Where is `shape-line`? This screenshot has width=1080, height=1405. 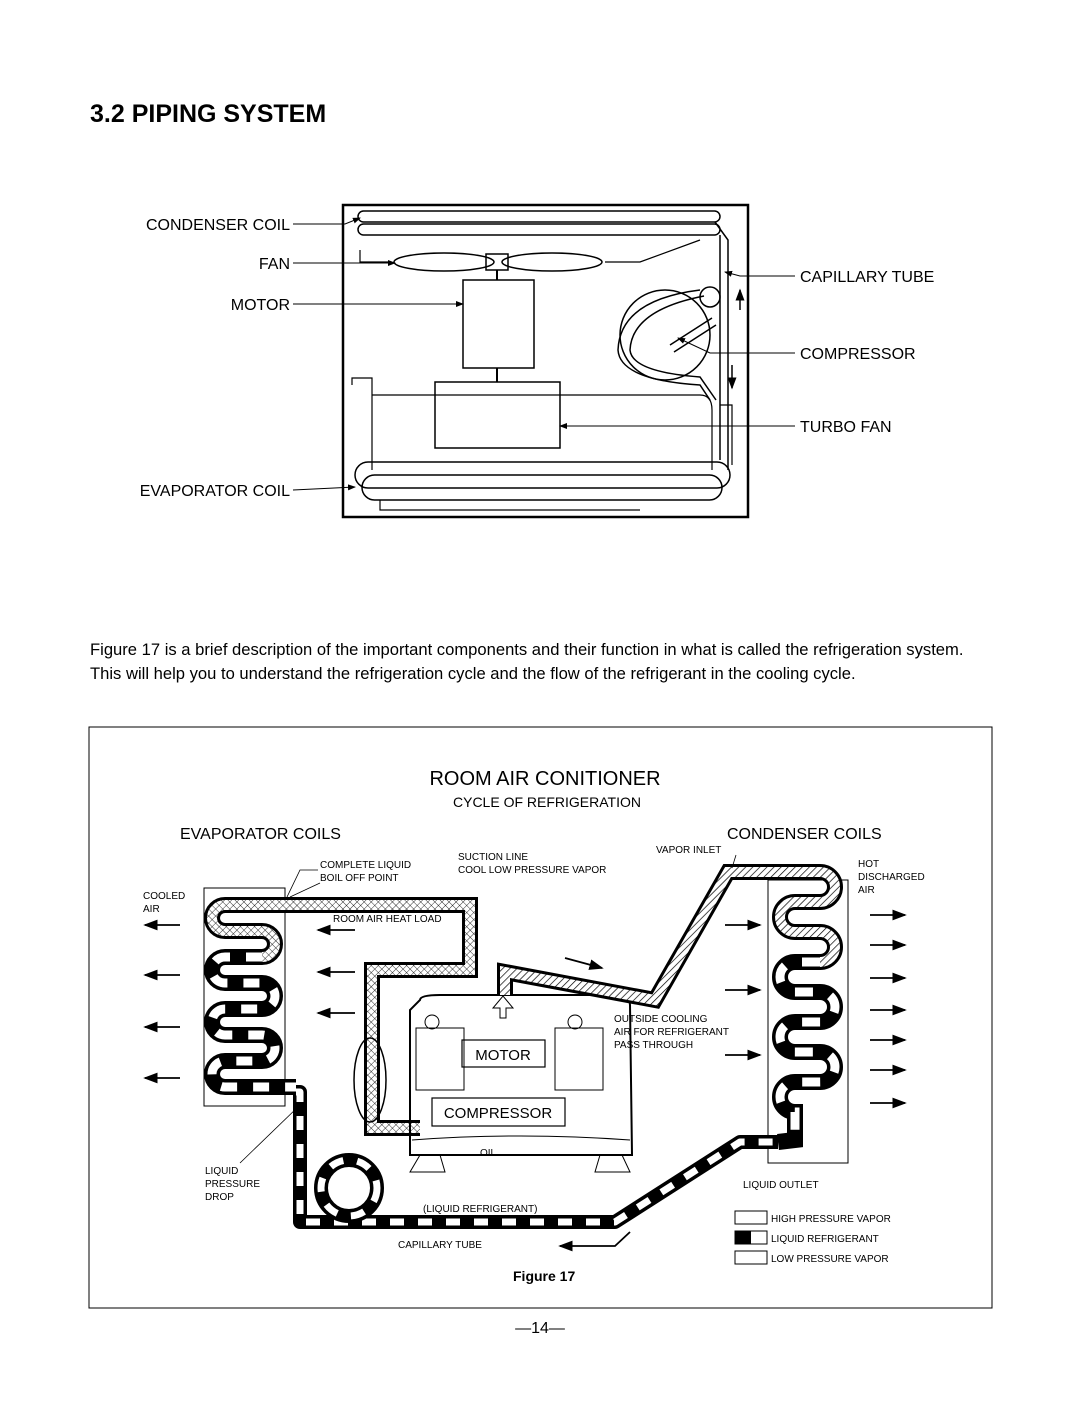 shape-line is located at coordinates (584, 963).